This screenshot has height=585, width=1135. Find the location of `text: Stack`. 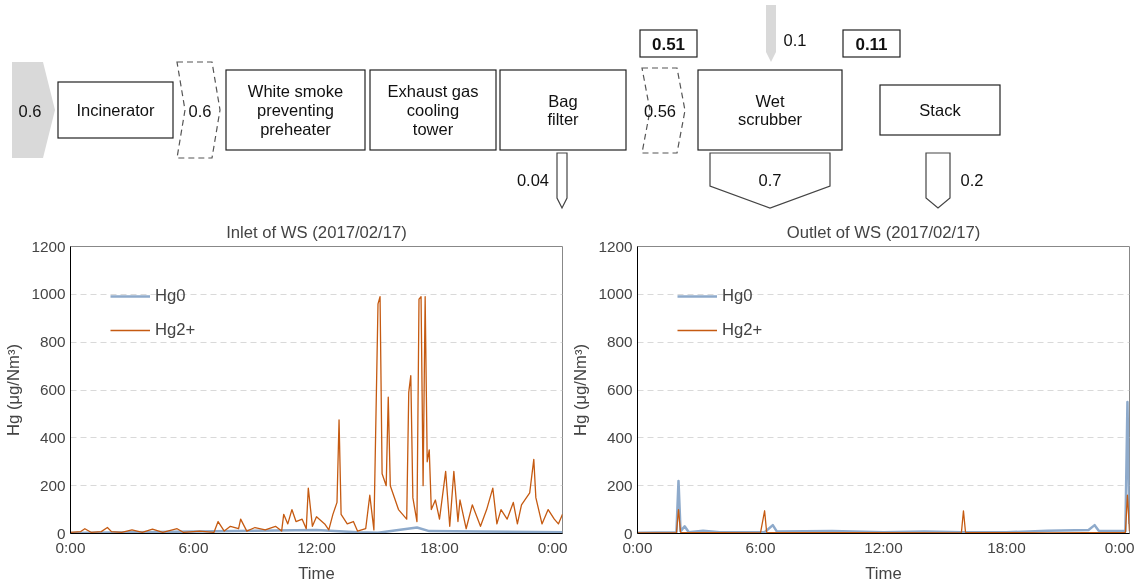

text: Stack is located at coordinates (940, 110).